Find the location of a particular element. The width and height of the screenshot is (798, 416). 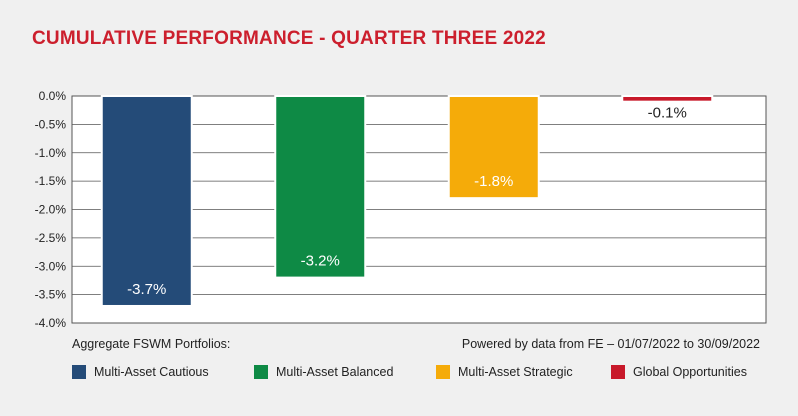

data-label-3: -0.1% is located at coordinates (667, 113).